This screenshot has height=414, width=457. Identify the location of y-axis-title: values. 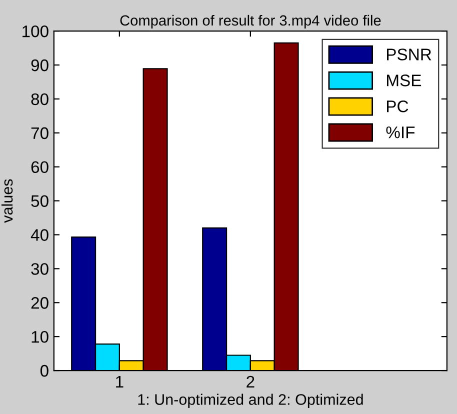
(7, 201).